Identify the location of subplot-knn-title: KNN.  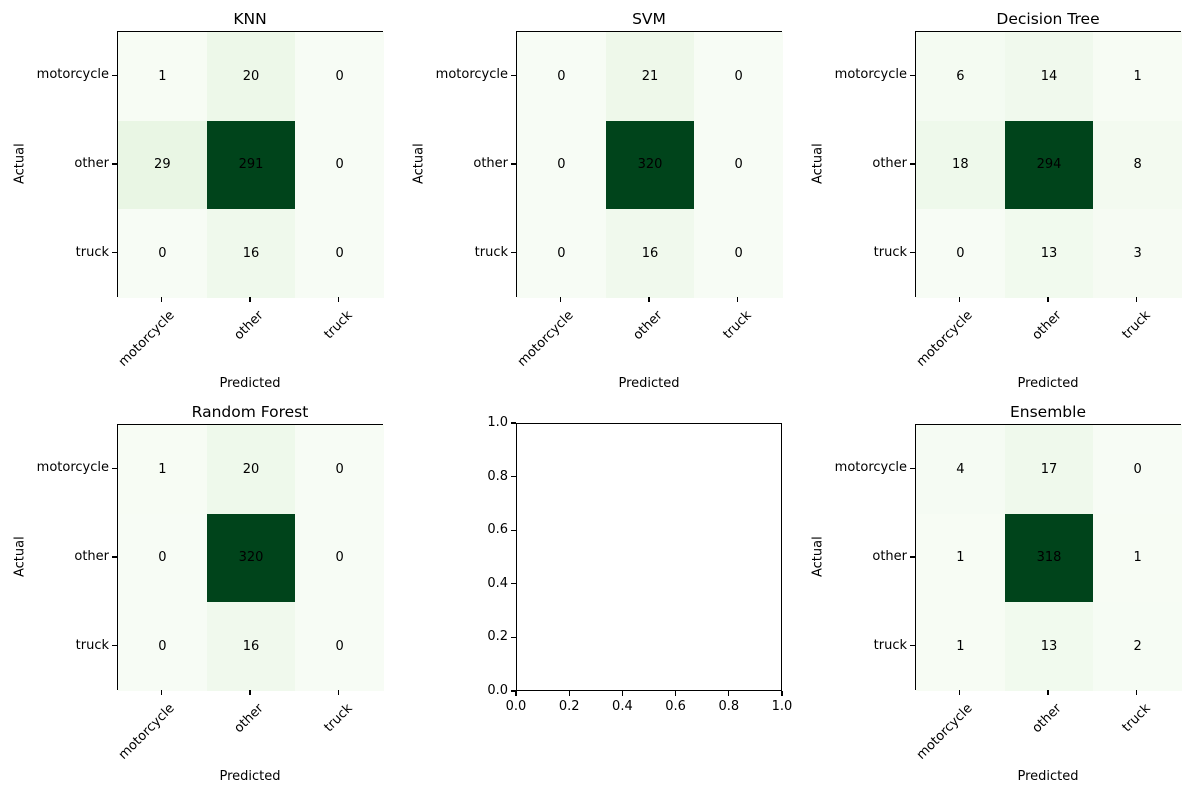
(250, 19).